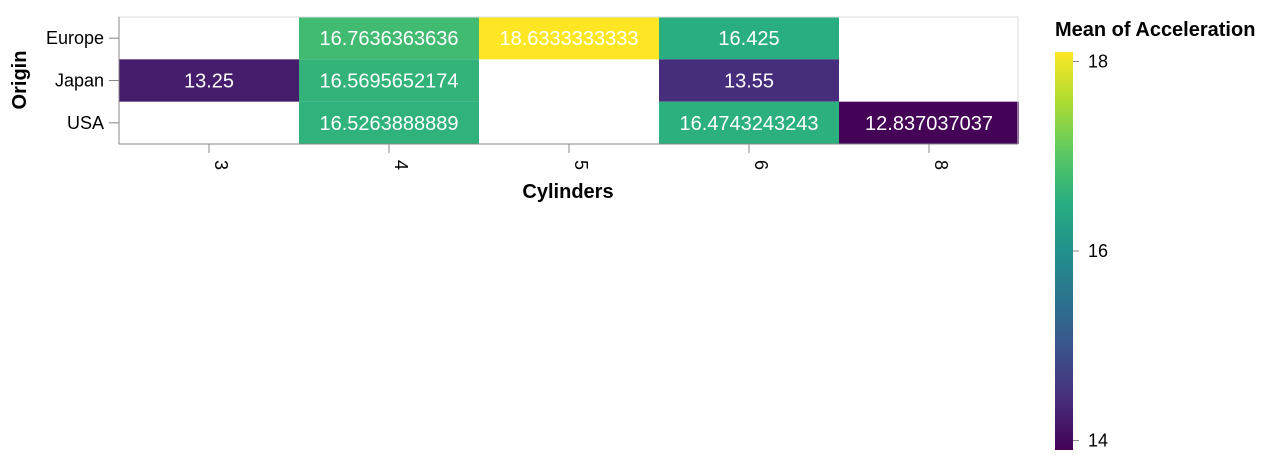 This screenshot has height=460, width=1284. What do you see at coordinates (85, 123) in the screenshot?
I see `y-tick-label: USA` at bounding box center [85, 123].